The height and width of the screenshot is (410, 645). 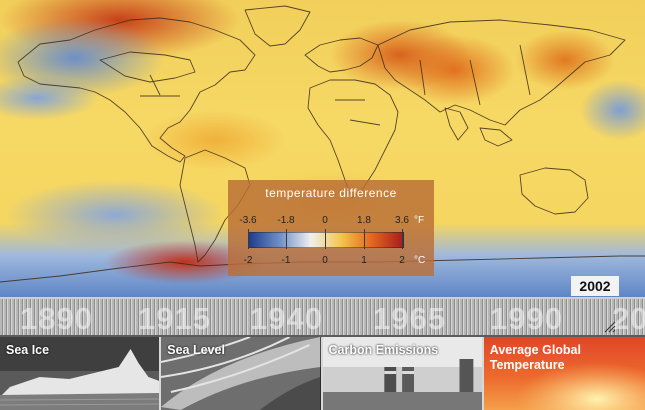 I want to click on legend-tick-f: -1.8, so click(x=286, y=220).